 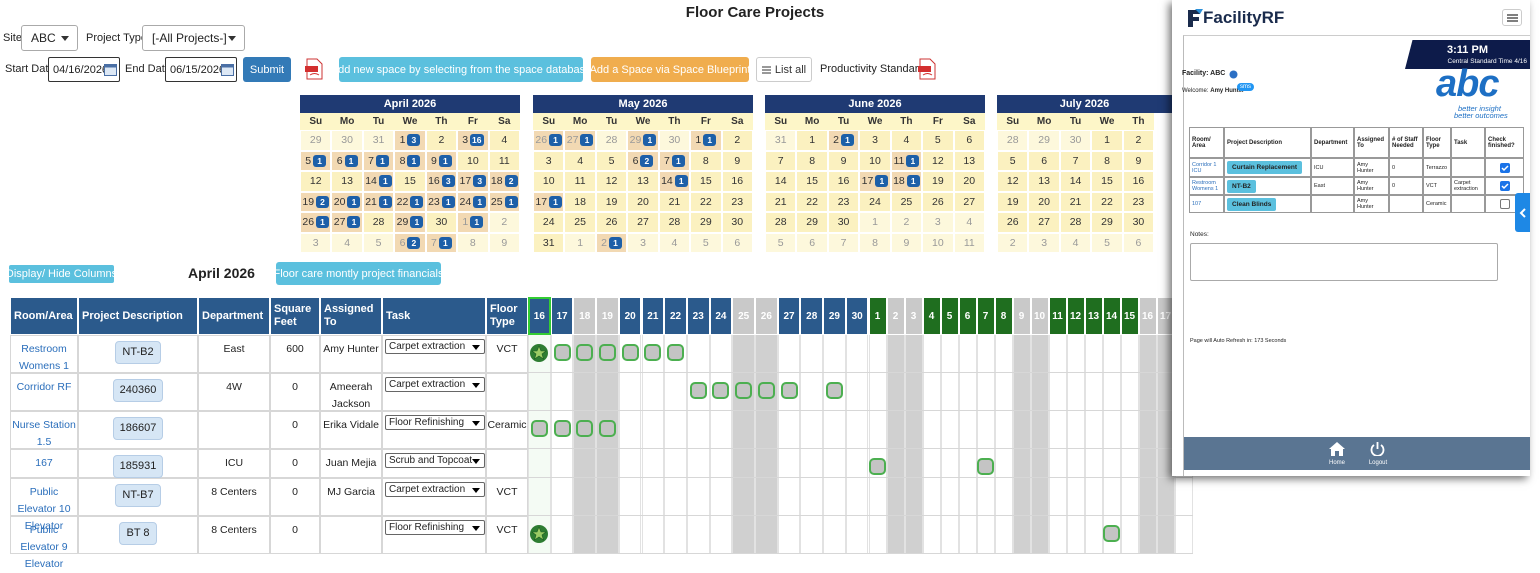 I want to click on mobile-project-button: Curtain Replacement, so click(x=1265, y=167).